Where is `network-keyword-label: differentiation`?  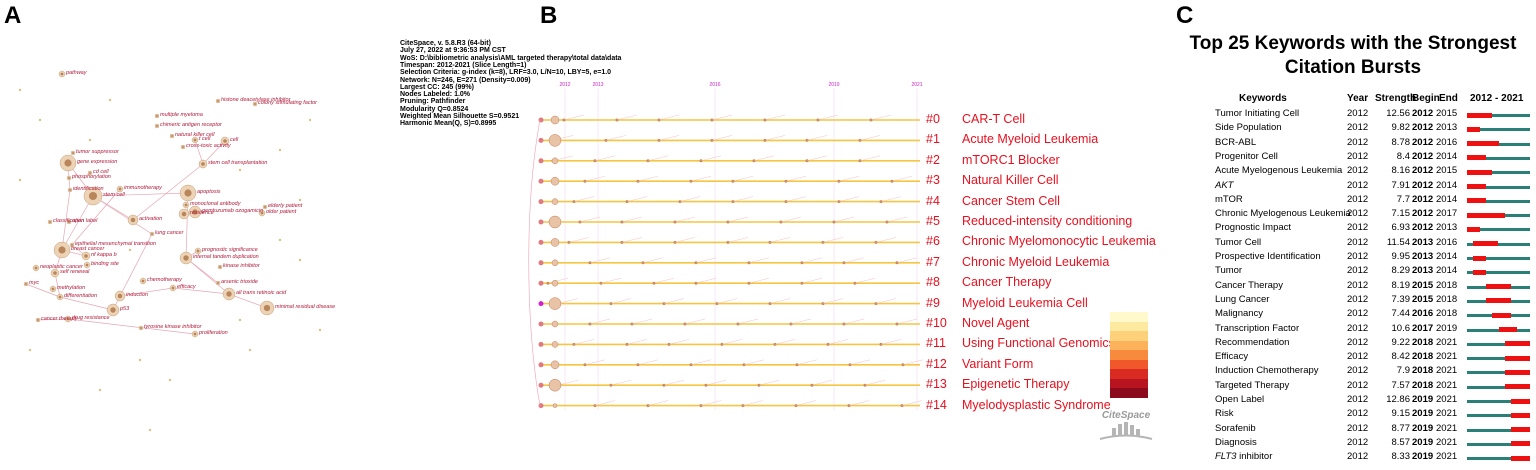
network-keyword-label: differentiation is located at coordinates (81, 296).